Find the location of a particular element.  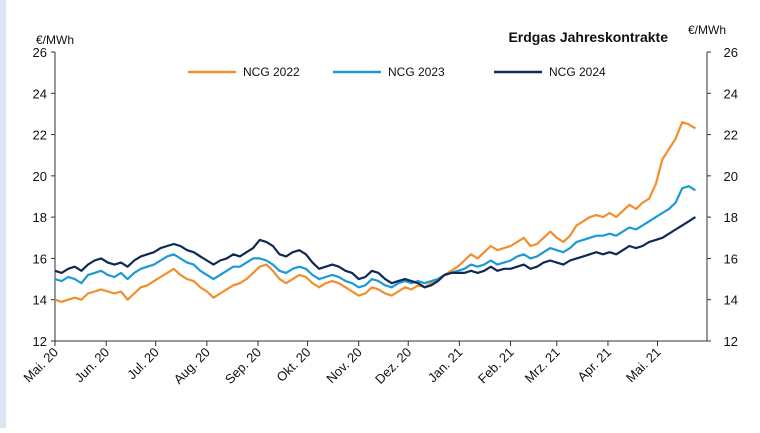

y-tick-label-right: 22 is located at coordinates (731, 135).